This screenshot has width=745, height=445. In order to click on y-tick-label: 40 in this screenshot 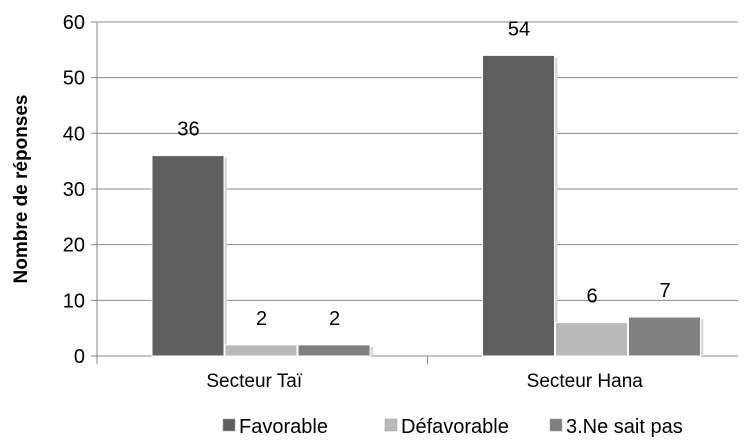, I will do `click(74, 134)`.